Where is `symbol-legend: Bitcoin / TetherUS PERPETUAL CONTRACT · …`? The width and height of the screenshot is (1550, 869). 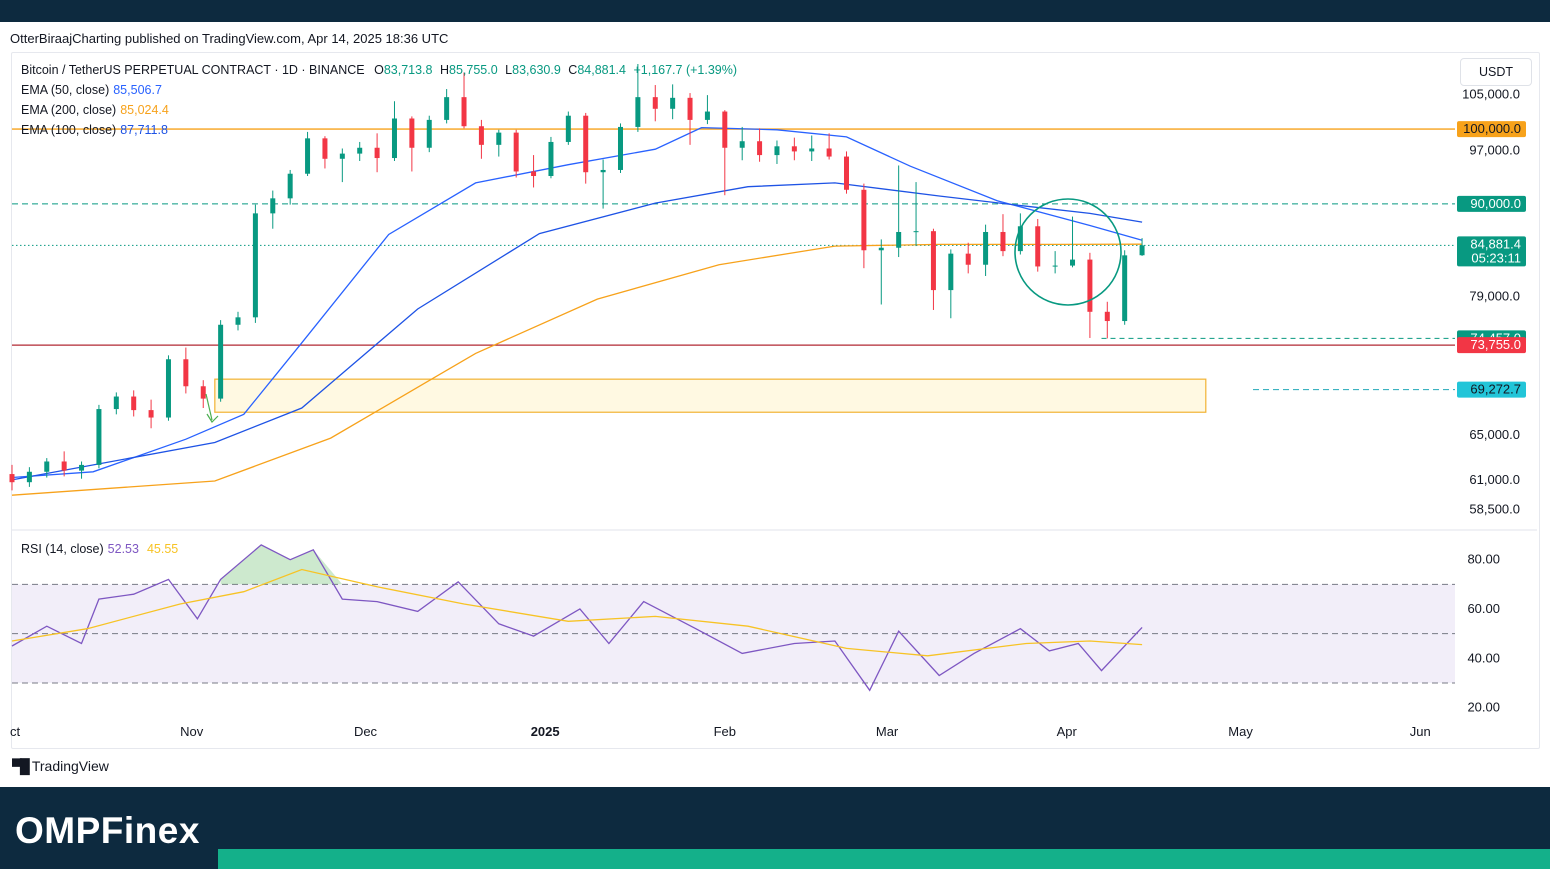
symbol-legend: Bitcoin / TetherUS PERPETUAL CONTRACT · … is located at coordinates (379, 70).